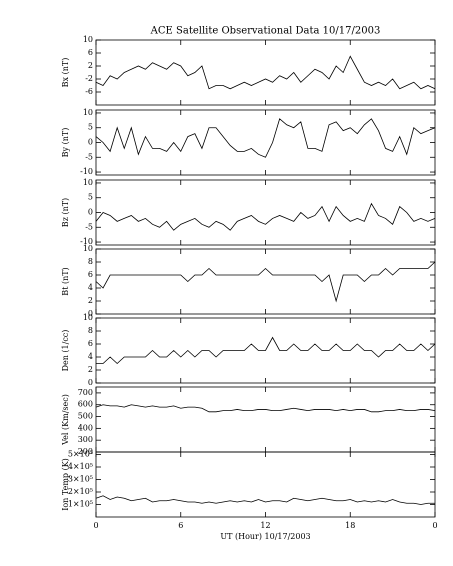 The height and width of the screenshot is (566, 453). Describe the element at coordinates (65, 281) in the screenshot. I see `y-axis-label: Bt (nT)` at that location.